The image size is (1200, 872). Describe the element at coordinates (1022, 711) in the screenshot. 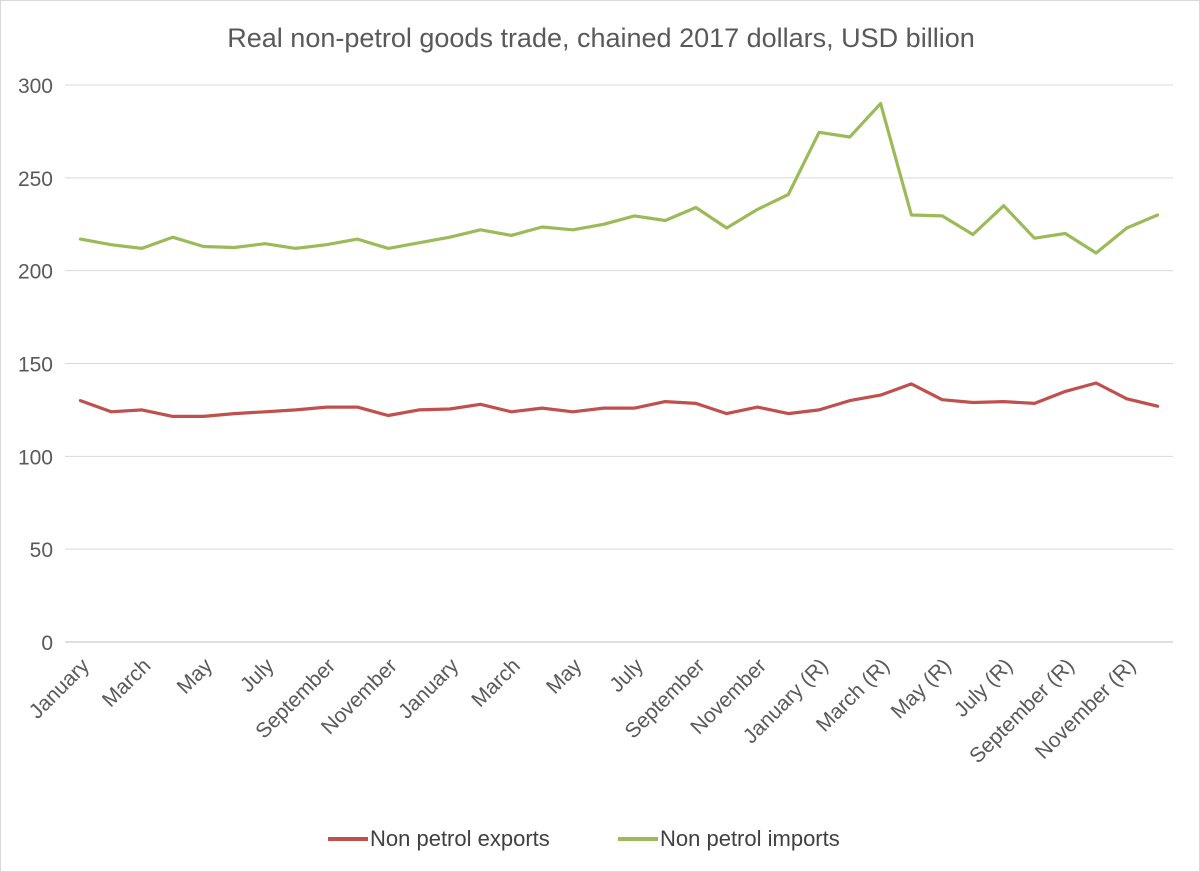

I see `x-tick-label: September (R)` at that location.